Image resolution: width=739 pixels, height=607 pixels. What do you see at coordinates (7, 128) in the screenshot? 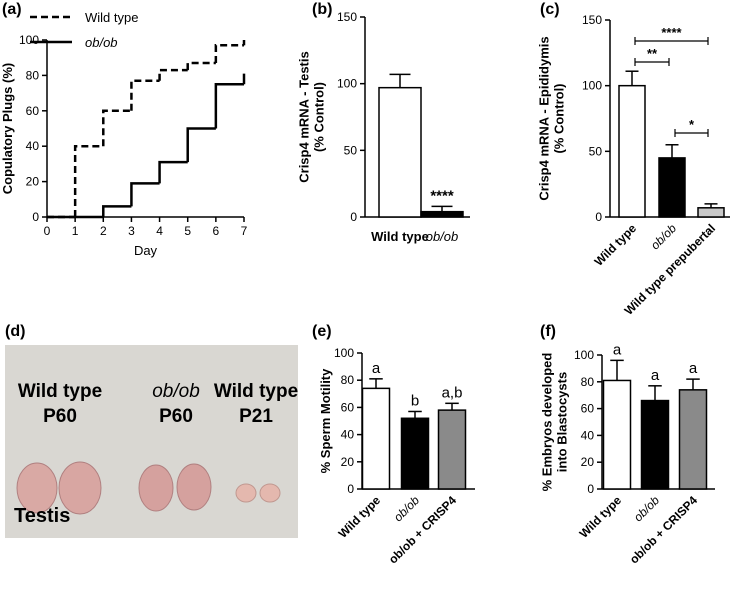
I see `y-axis-label: Copulatory Plugs (%)` at bounding box center [7, 128].